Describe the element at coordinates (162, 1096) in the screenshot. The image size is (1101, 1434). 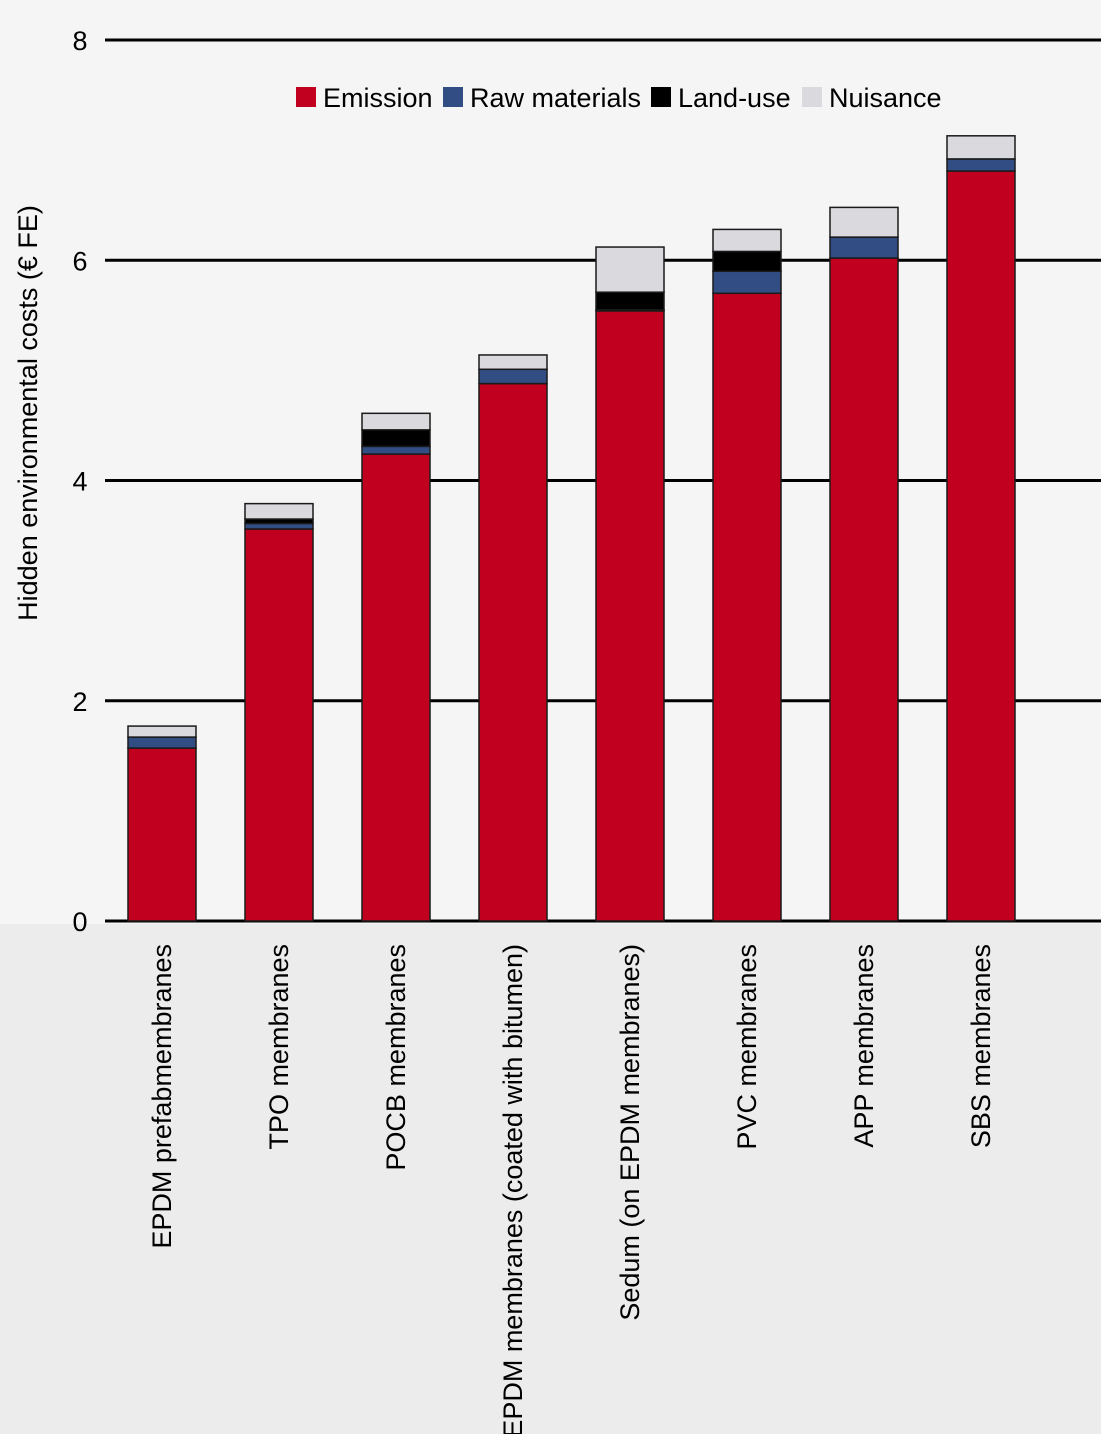
I see `category-label: EPDM prefabmembranes` at that location.